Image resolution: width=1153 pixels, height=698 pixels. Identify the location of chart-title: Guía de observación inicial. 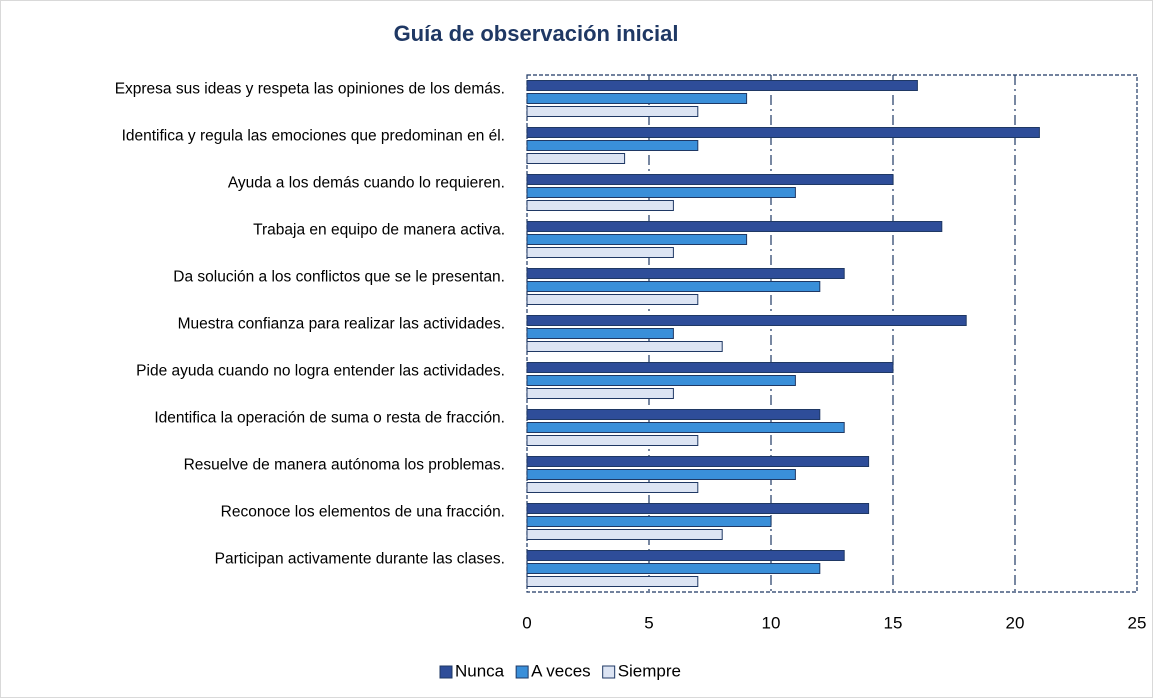
(536, 33).